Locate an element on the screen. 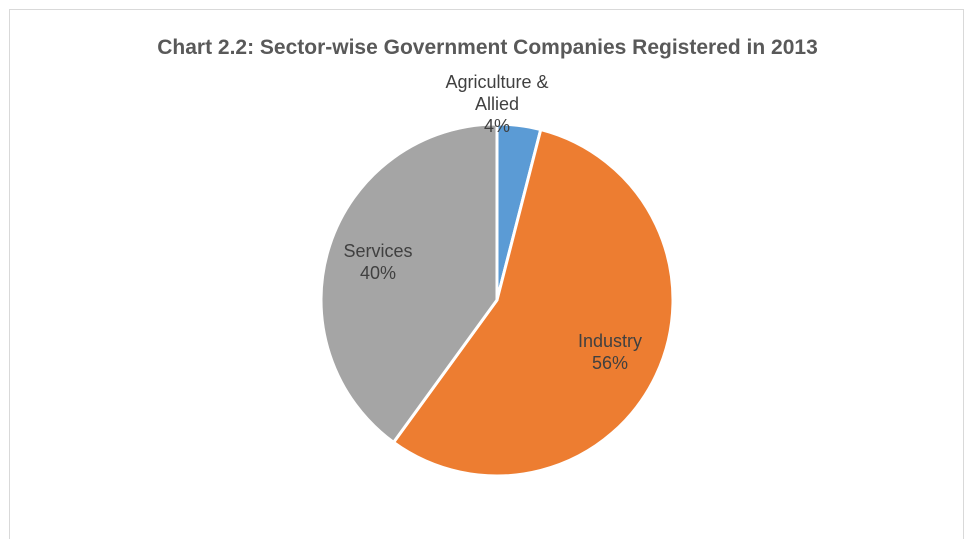 Image resolution: width=975 pixels, height=539 pixels. data-label-agriculture: Agriculture & Allied 4% is located at coordinates (496, 104).